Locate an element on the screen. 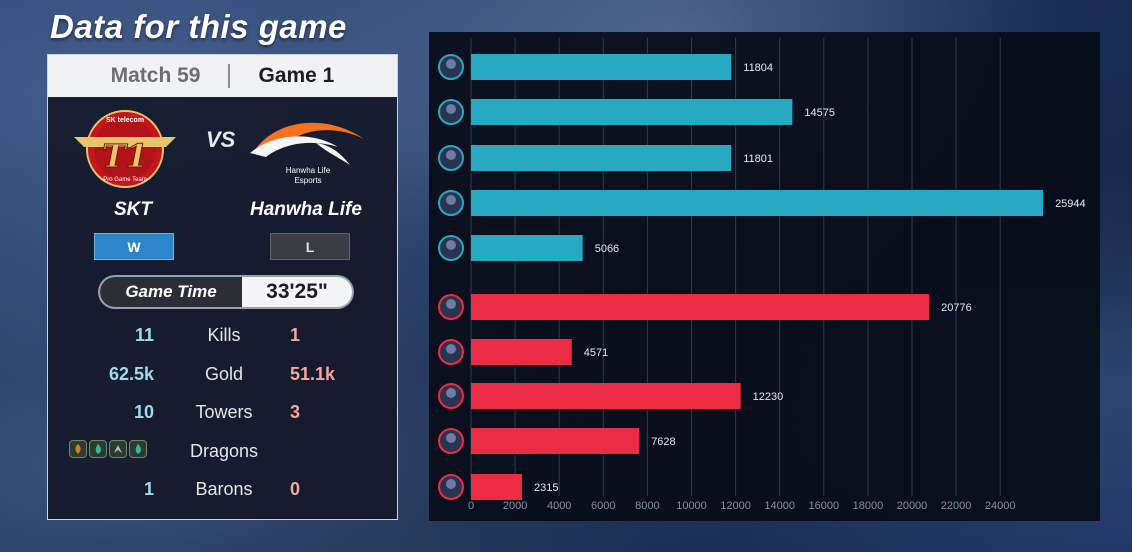 Image resolution: width=1132 pixels, height=552 pixels. stat-right-value: 51.1k is located at coordinates (313, 374).